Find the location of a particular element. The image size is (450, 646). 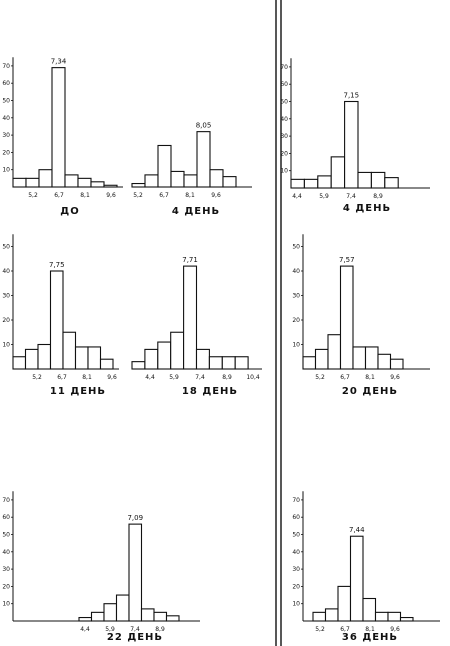

panel-day-4-left: 4 ДЕНЬ 8,05 5,2 6,7 8,1 9,6 is located at coordinates (191, 169).